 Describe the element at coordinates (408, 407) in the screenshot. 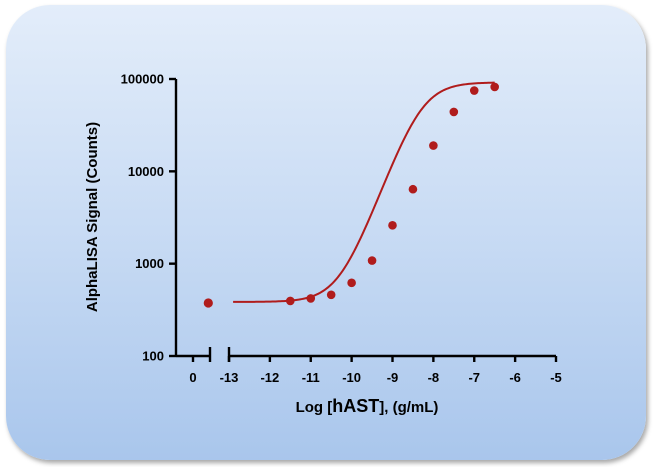

I see `x-axis-title-suffix: ], (g/mL)` at that location.